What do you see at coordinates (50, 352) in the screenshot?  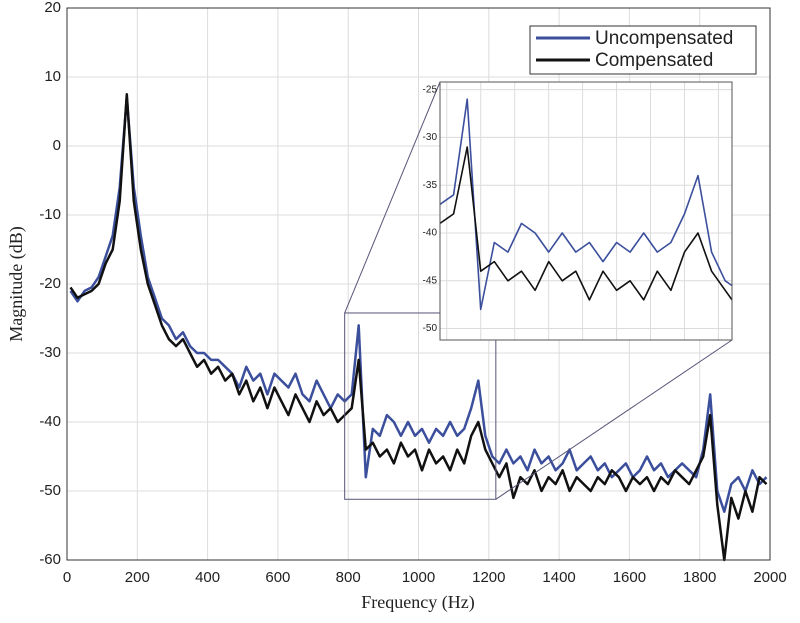 I see `y-tick-label: -30` at bounding box center [50, 352].